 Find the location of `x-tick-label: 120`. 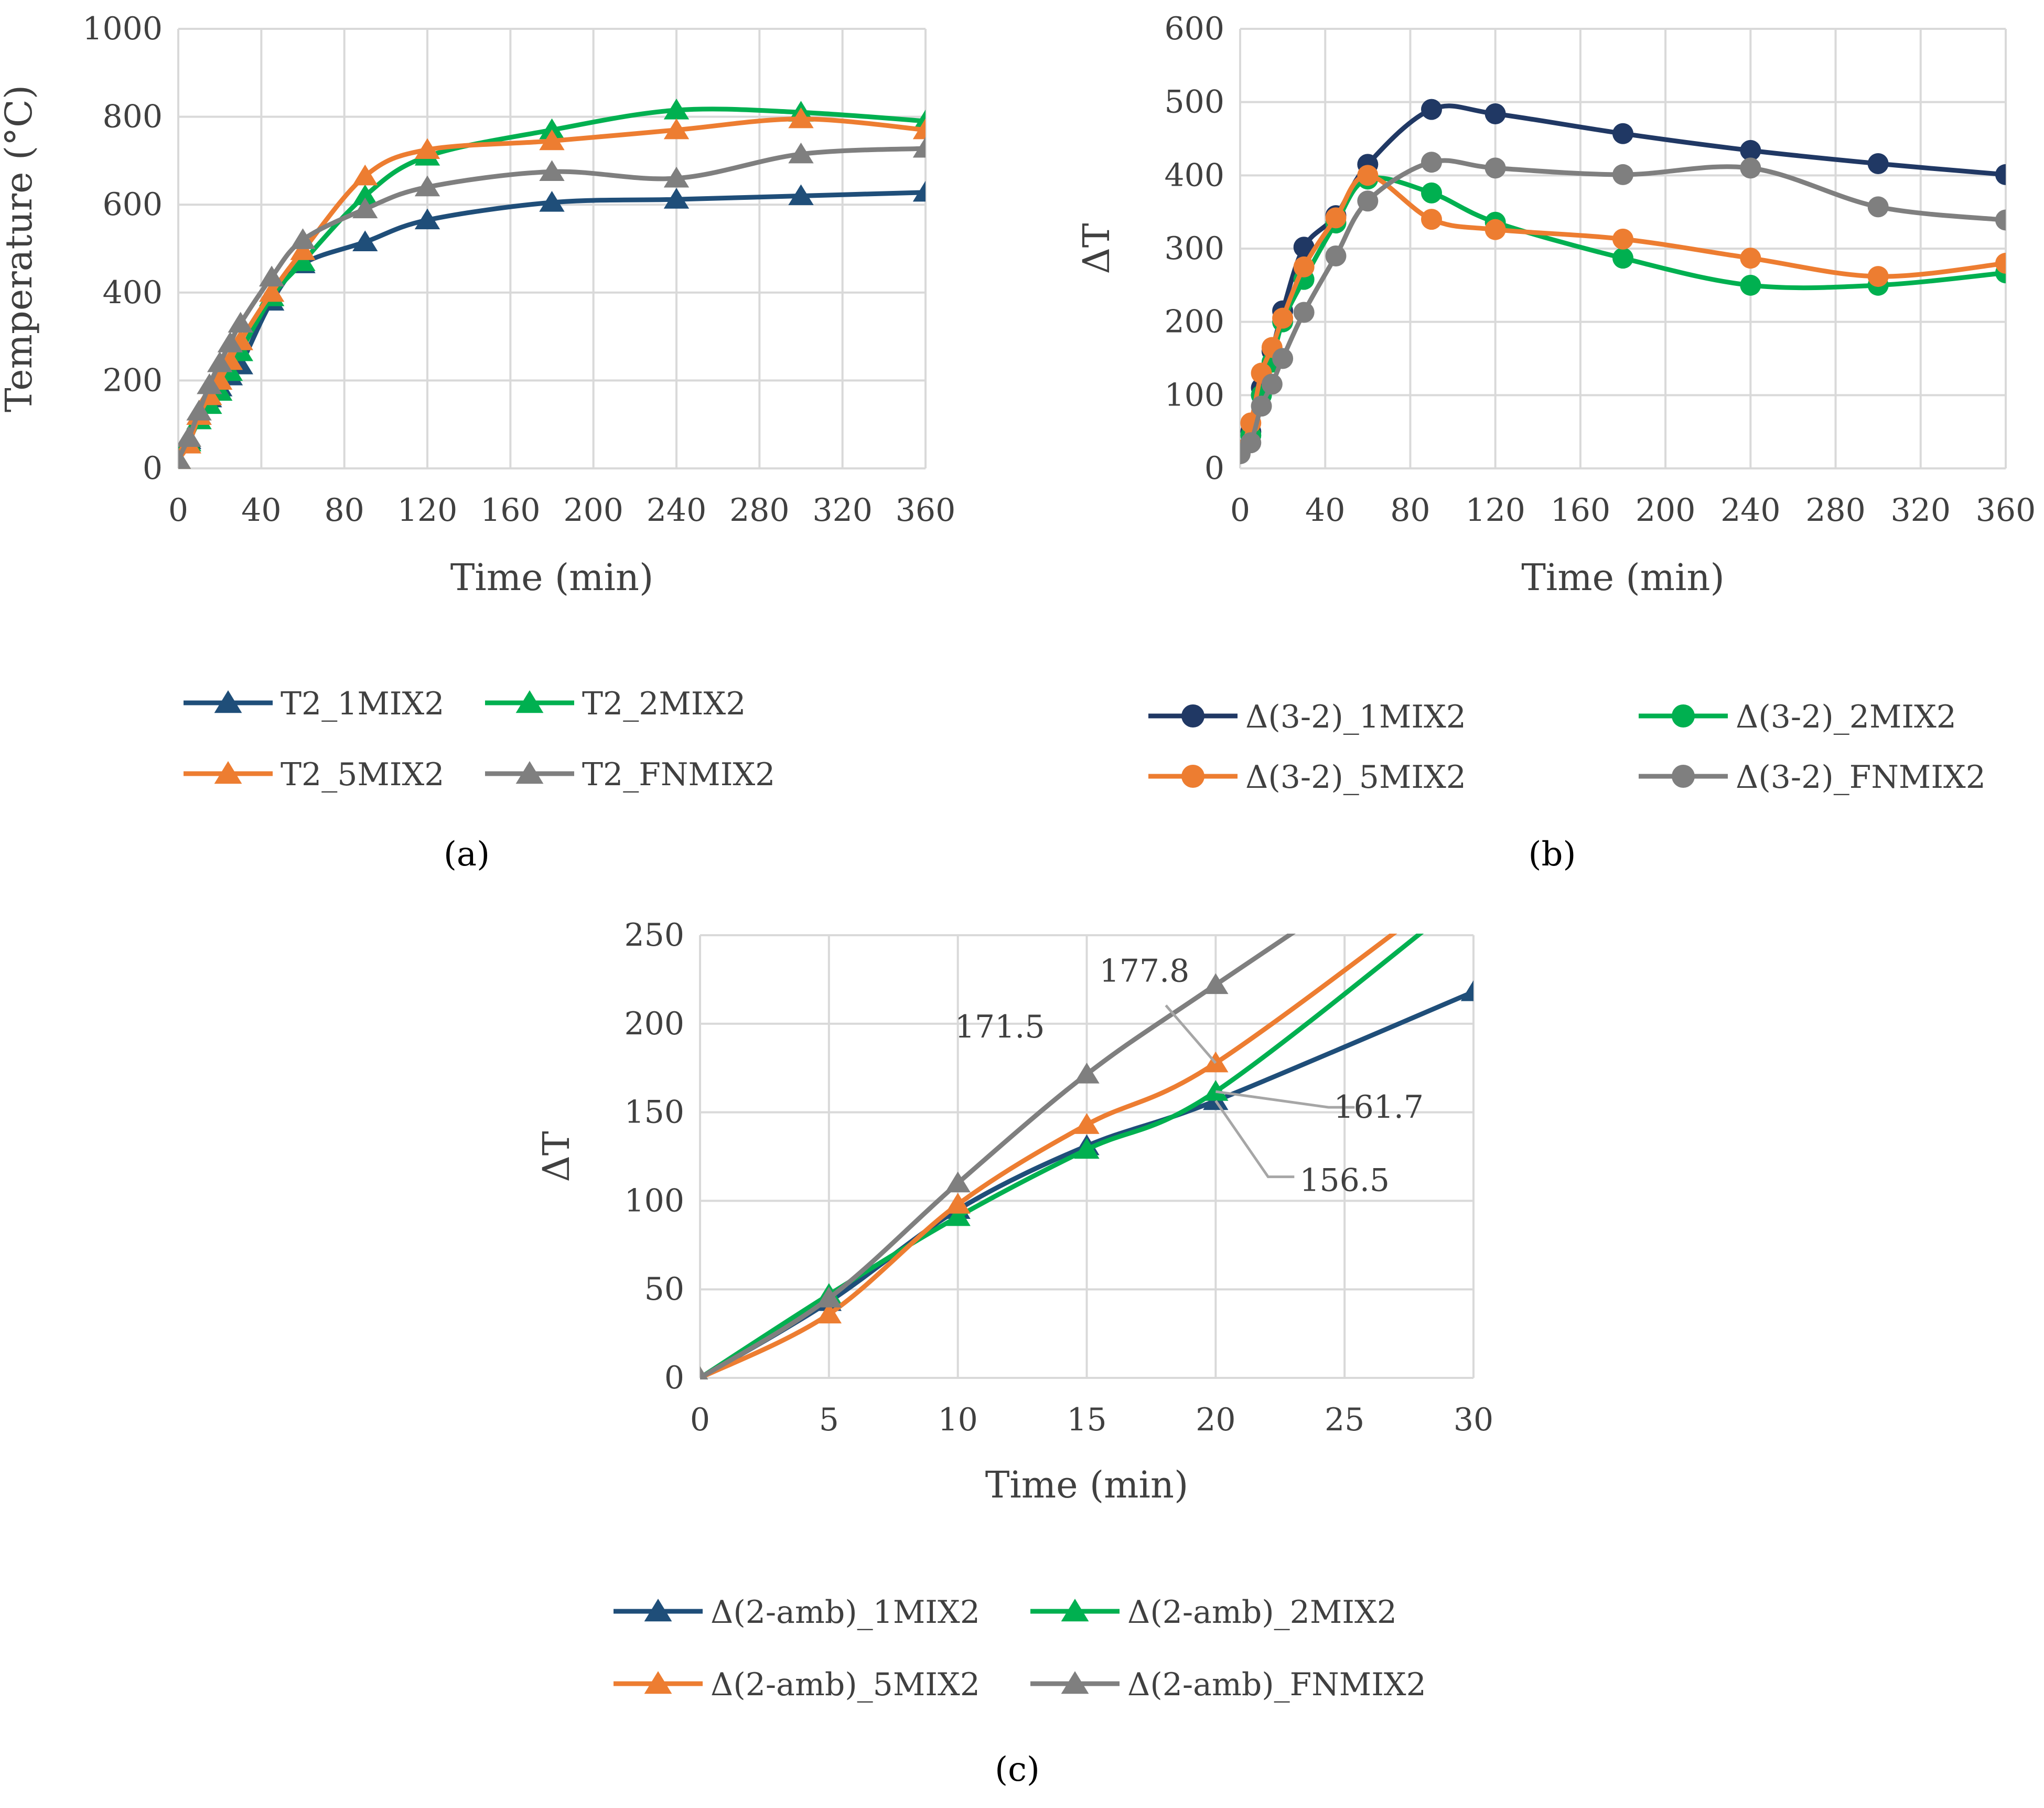

x-tick-label: 120 is located at coordinates (427, 510).